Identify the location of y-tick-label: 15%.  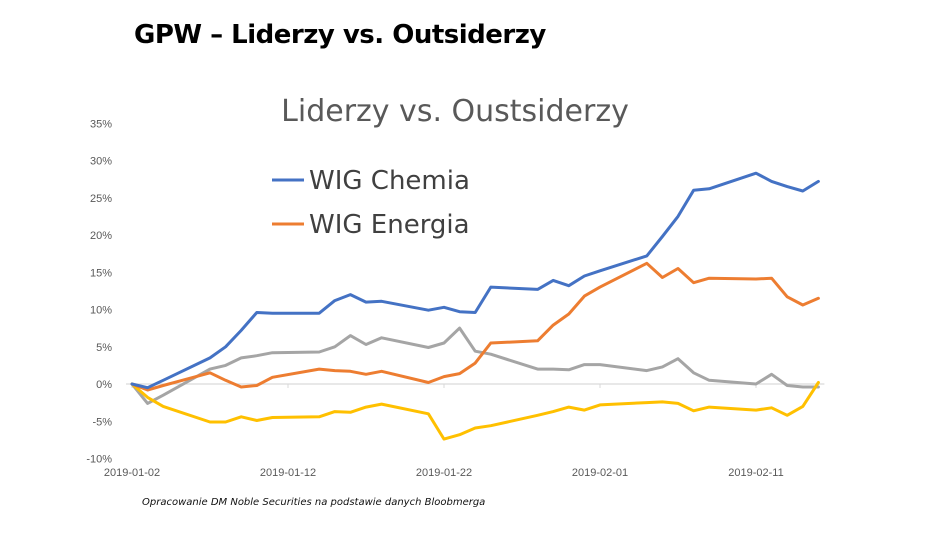
(101, 273).